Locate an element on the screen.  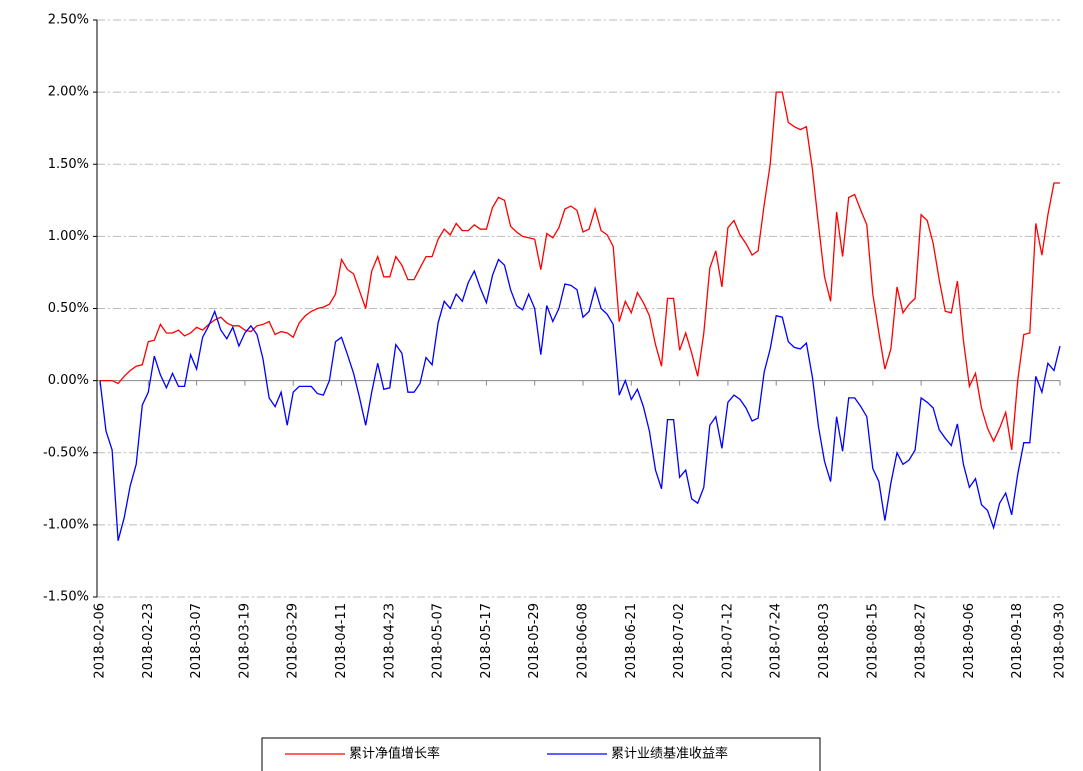
legend-label: 累计净值增长率 is located at coordinates (394, 754).